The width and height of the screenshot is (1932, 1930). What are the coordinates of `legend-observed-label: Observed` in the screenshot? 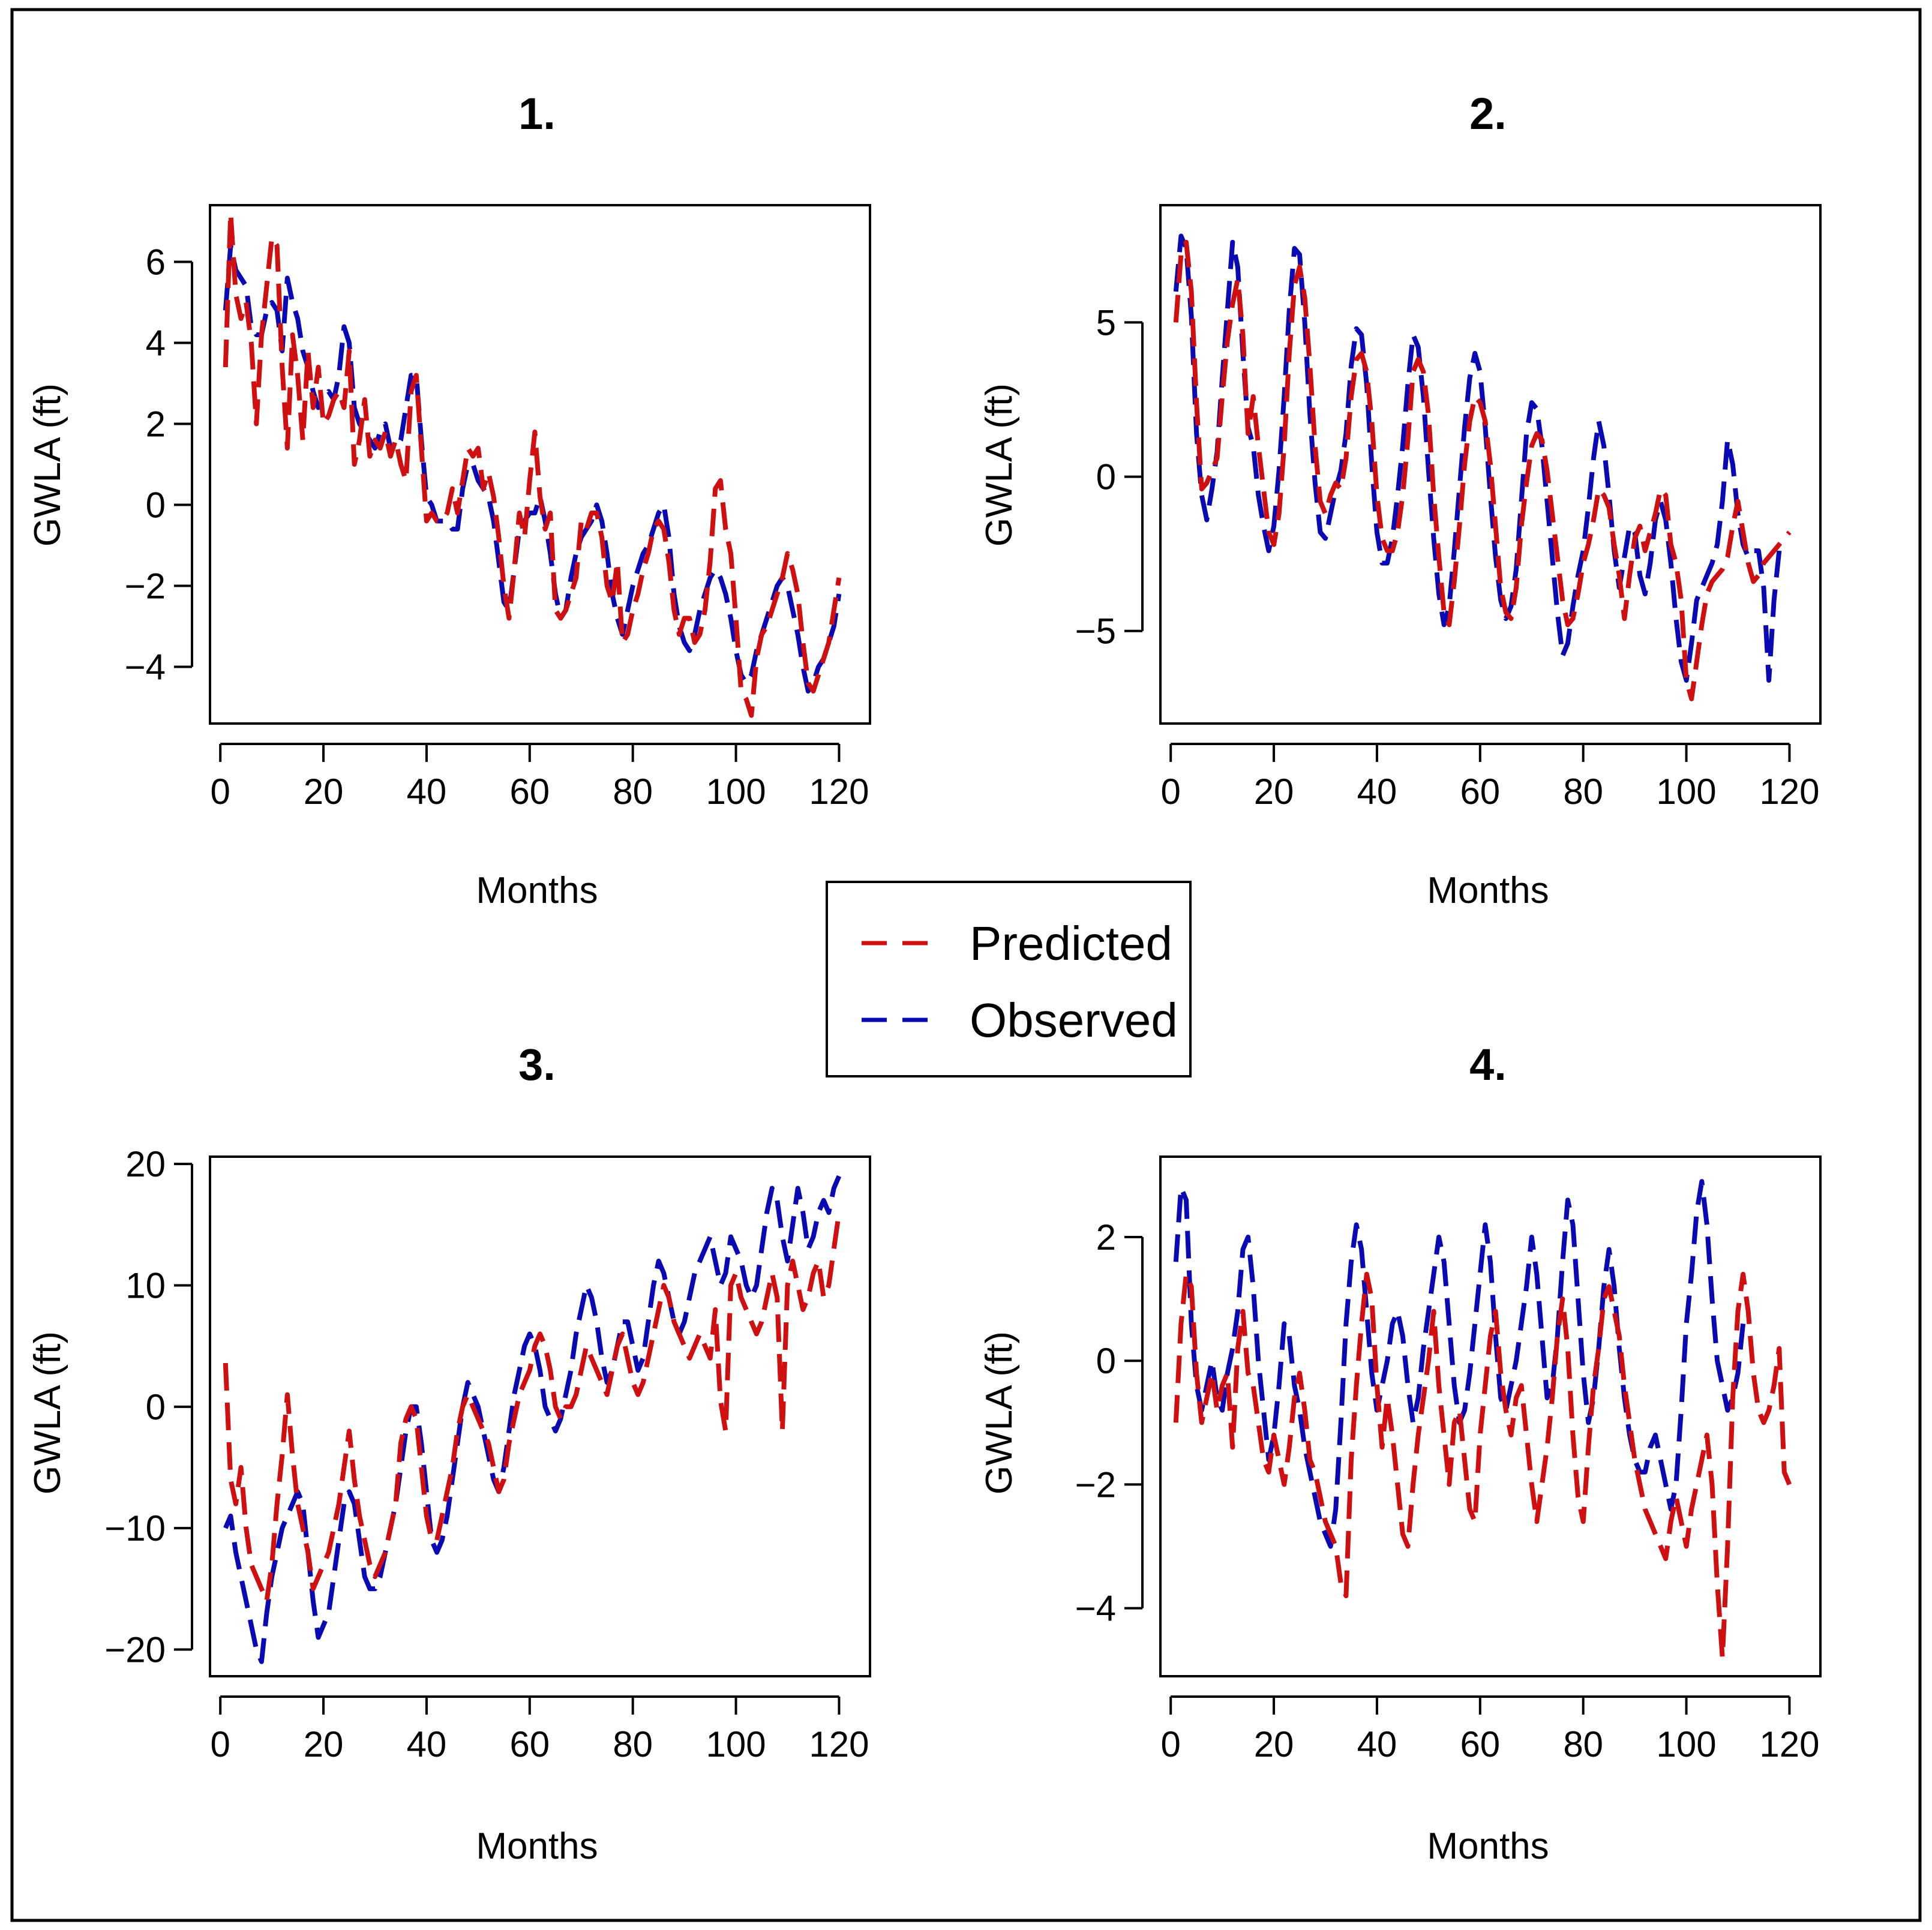 It's located at (1074, 1020).